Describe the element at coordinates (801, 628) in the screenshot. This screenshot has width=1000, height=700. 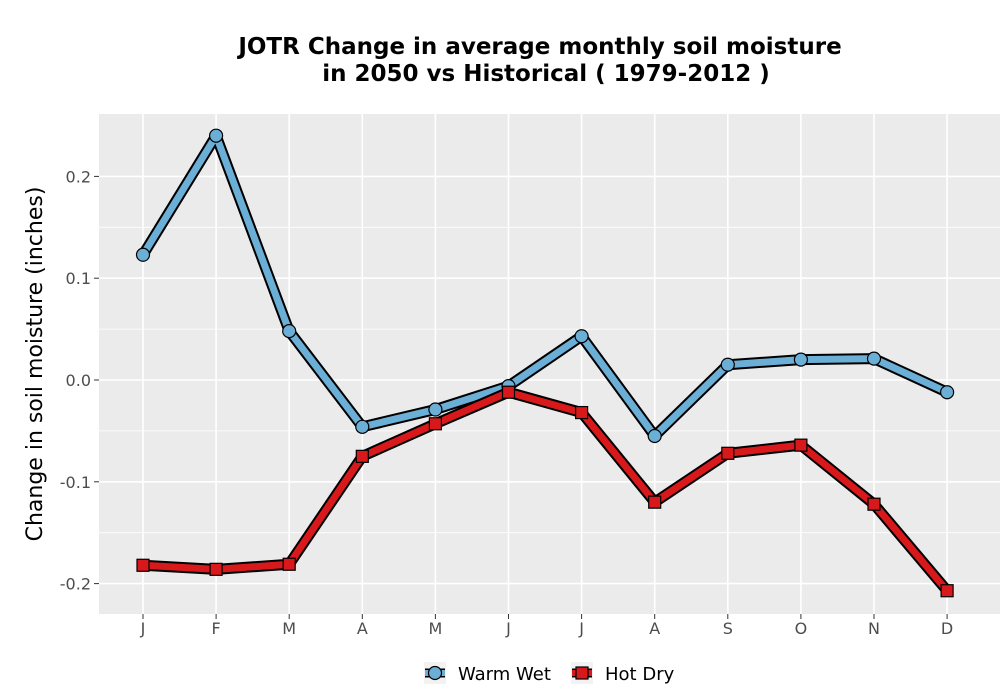
I see `x-tick-label: O` at that location.